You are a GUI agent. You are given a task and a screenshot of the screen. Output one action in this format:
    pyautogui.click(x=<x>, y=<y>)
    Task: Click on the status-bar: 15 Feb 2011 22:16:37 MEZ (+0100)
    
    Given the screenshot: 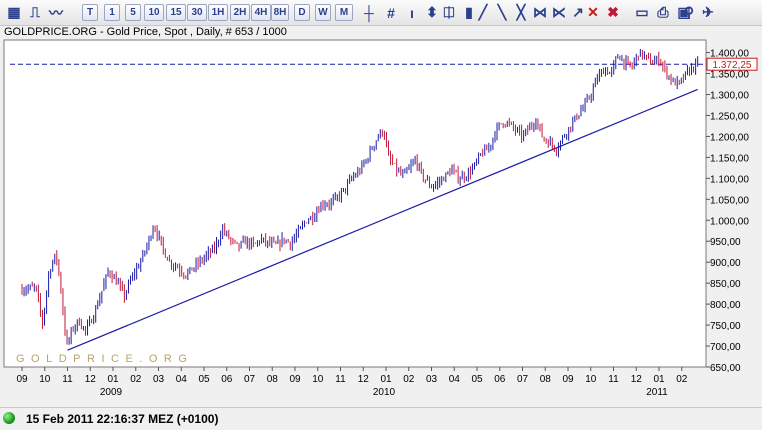 What is the action you would take?
    pyautogui.click(x=381, y=418)
    